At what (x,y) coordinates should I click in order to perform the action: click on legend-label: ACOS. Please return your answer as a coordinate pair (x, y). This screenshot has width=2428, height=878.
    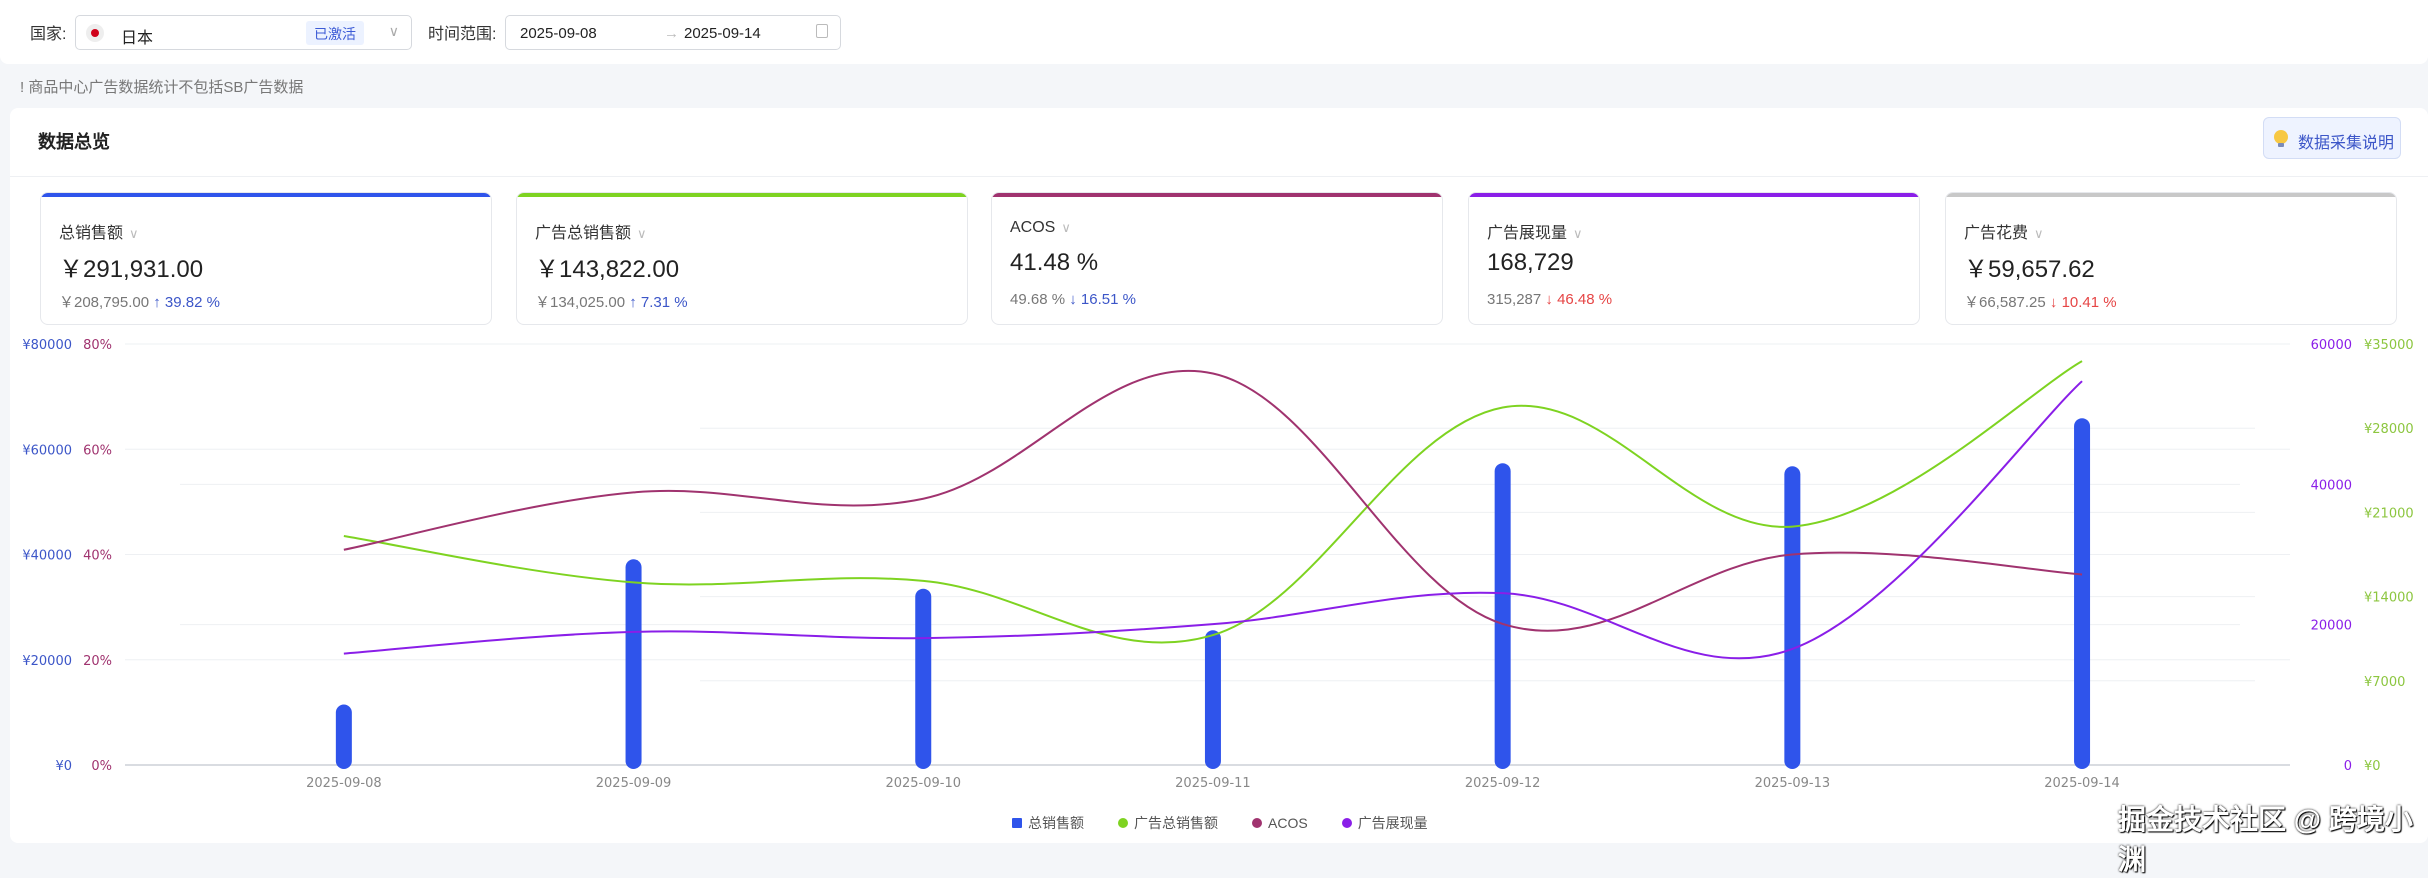
    Looking at the image, I should click on (1288, 823).